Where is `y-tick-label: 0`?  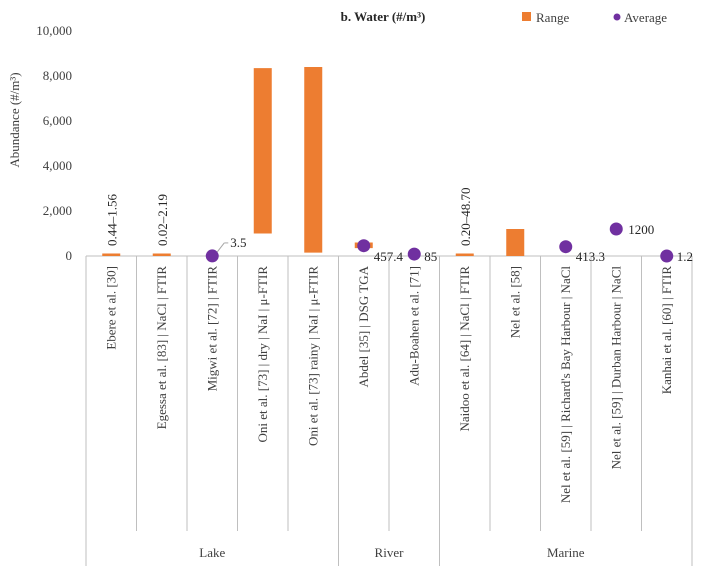 y-tick-label: 0 is located at coordinates (69, 255).